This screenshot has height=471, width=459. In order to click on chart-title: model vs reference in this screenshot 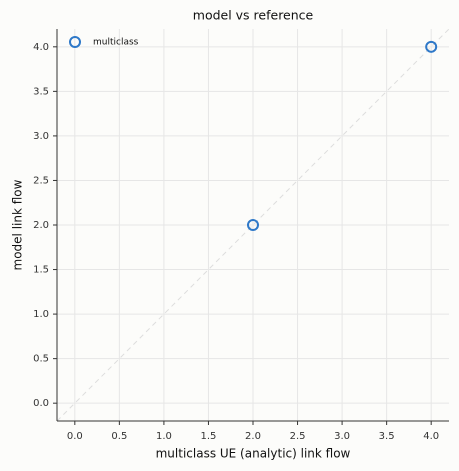, I will do `click(253, 15)`.